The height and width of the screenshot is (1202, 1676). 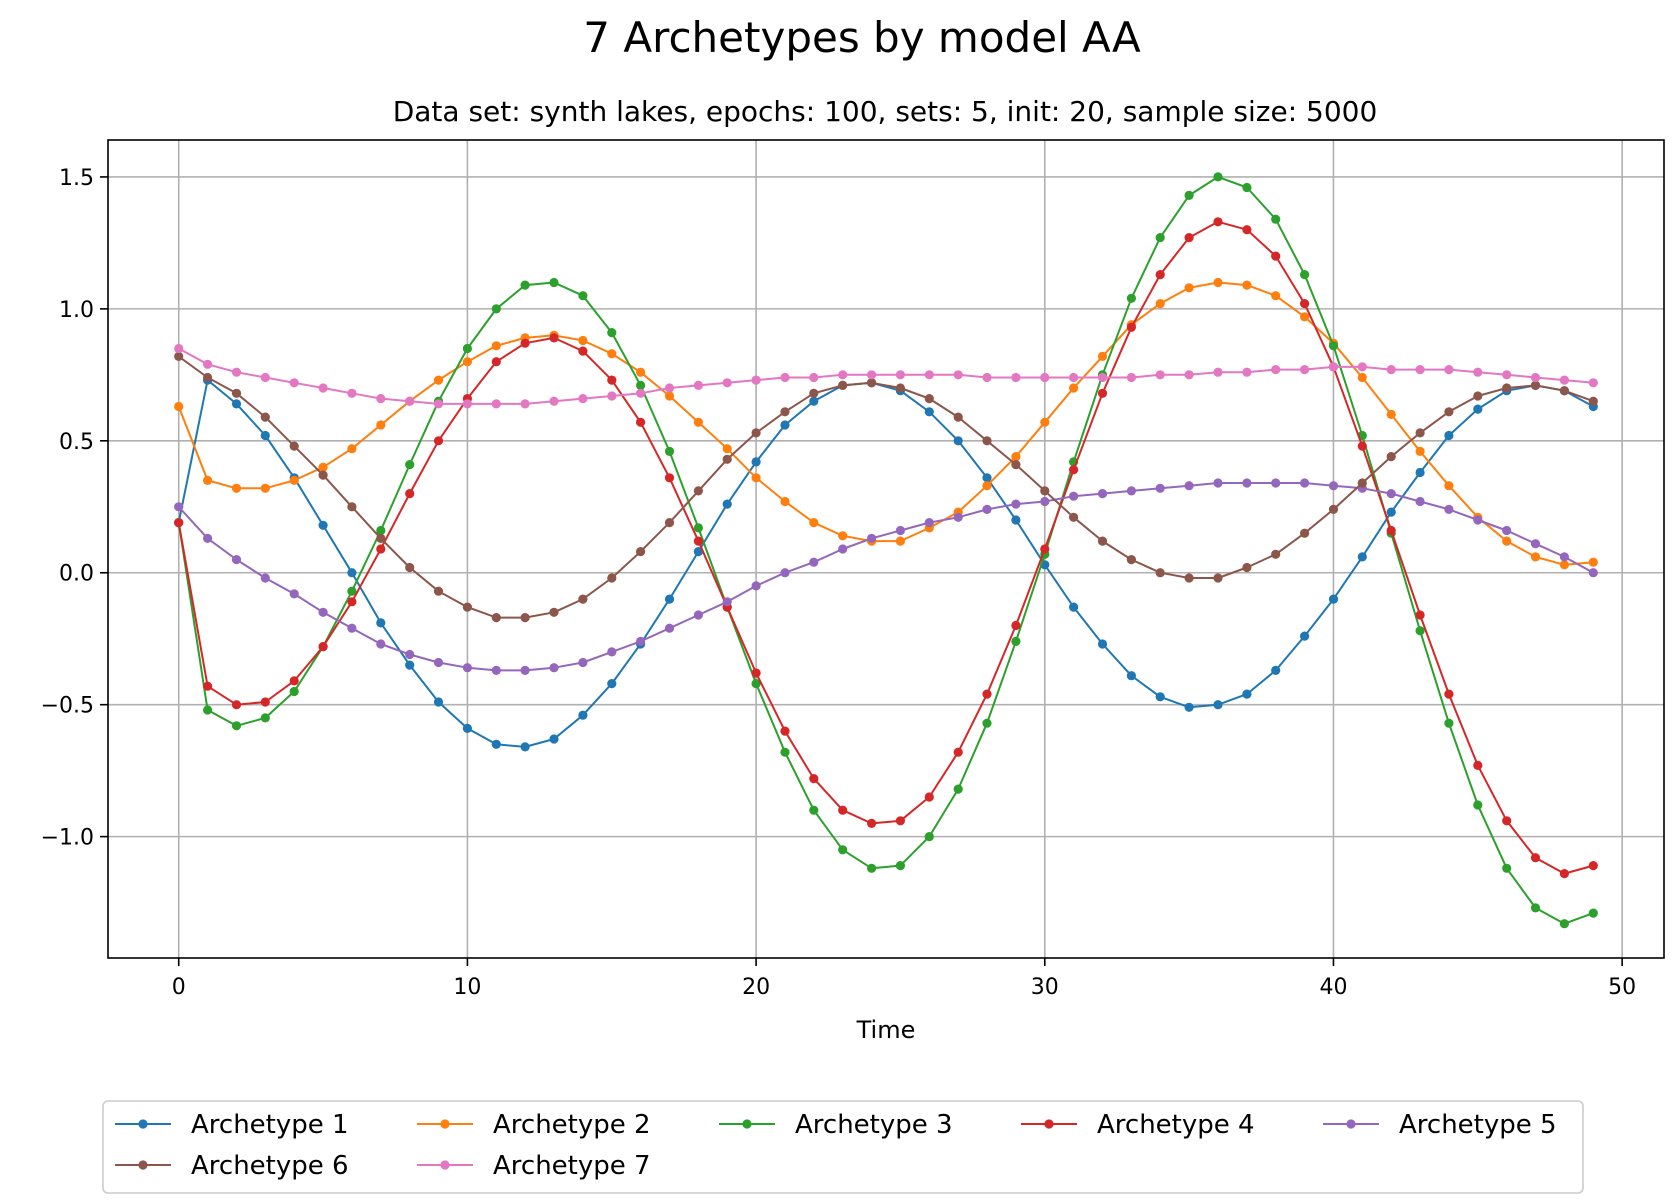 What do you see at coordinates (67, 838) in the screenshot?
I see `y-tick-label: −1.0` at bounding box center [67, 838].